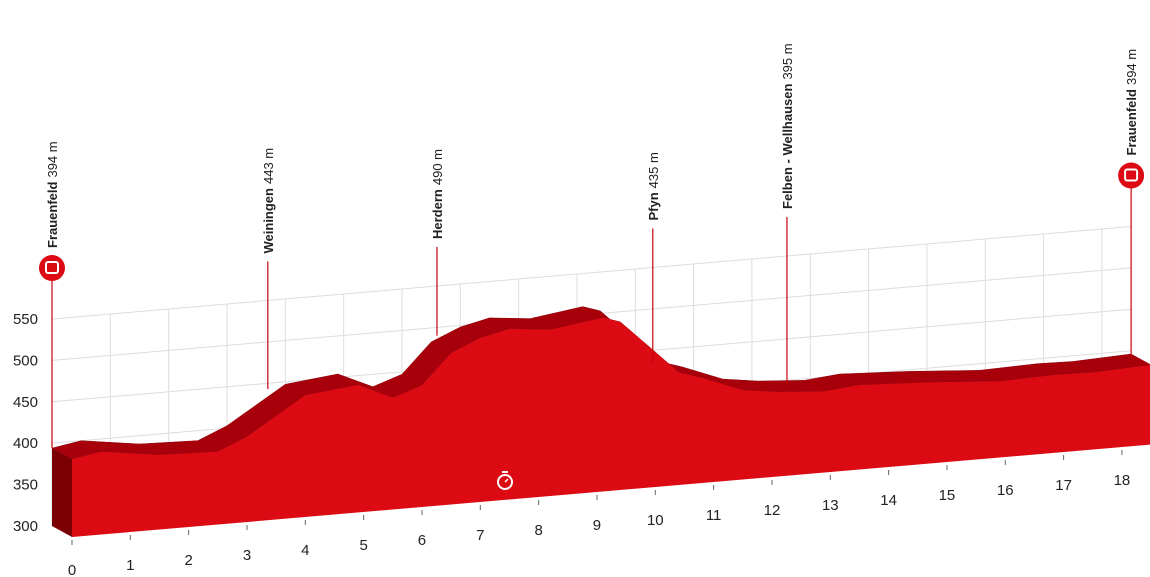 The image size is (1150, 577). Describe the element at coordinates (363, 545) in the screenshot. I see `x-tick-label: 5` at that location.